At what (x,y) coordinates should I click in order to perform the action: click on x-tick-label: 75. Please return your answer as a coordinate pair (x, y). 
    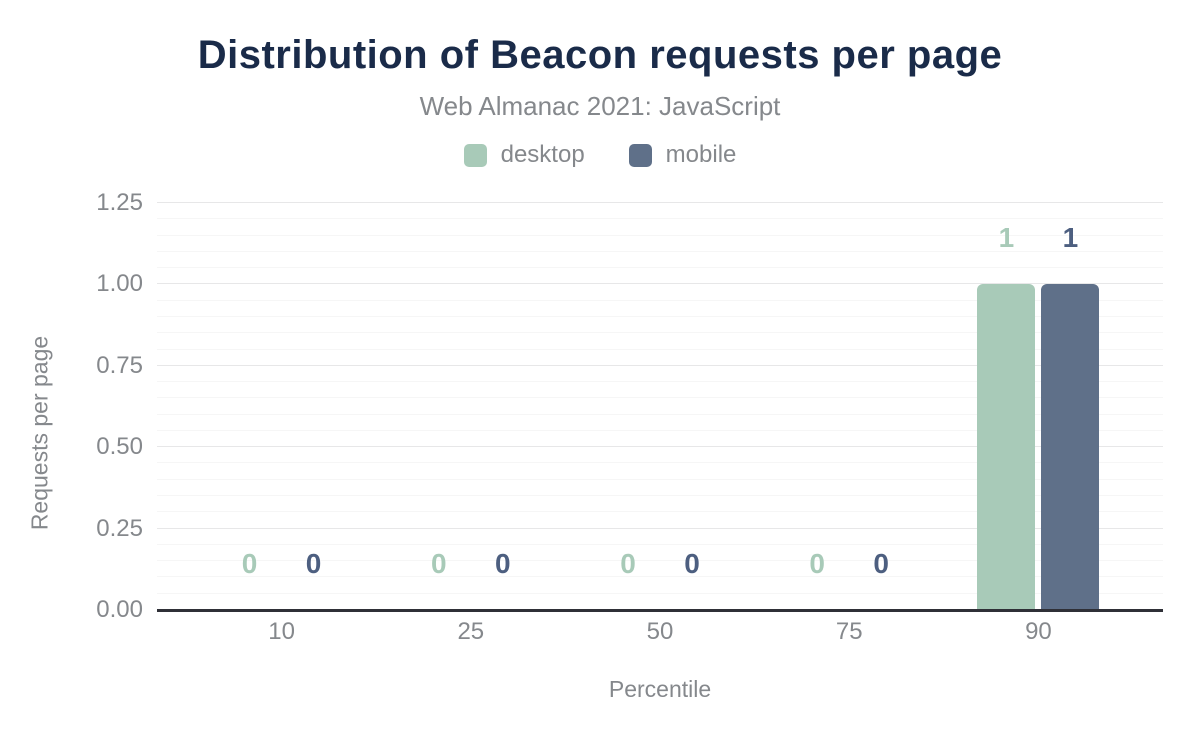
    Looking at the image, I should click on (849, 631).